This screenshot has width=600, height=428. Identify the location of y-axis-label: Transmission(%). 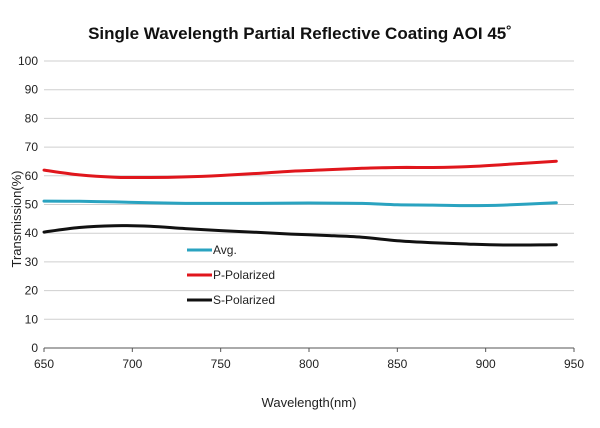
(16, 218).